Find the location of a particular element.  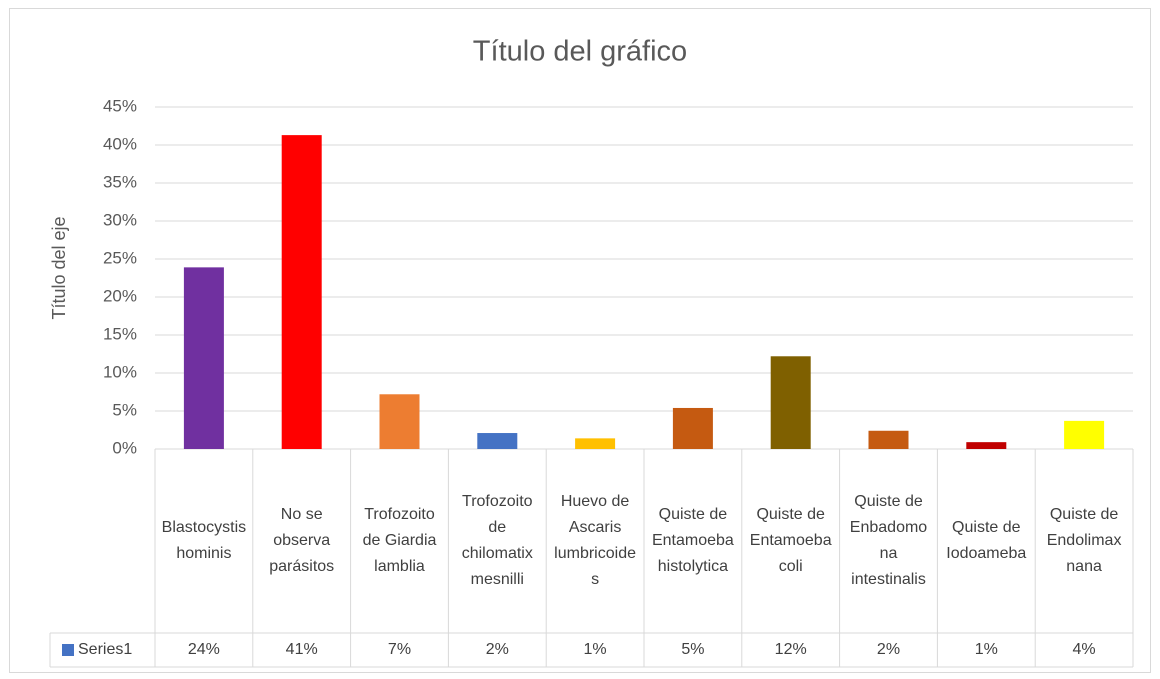

legend-label: Series1 is located at coordinates (105, 649).